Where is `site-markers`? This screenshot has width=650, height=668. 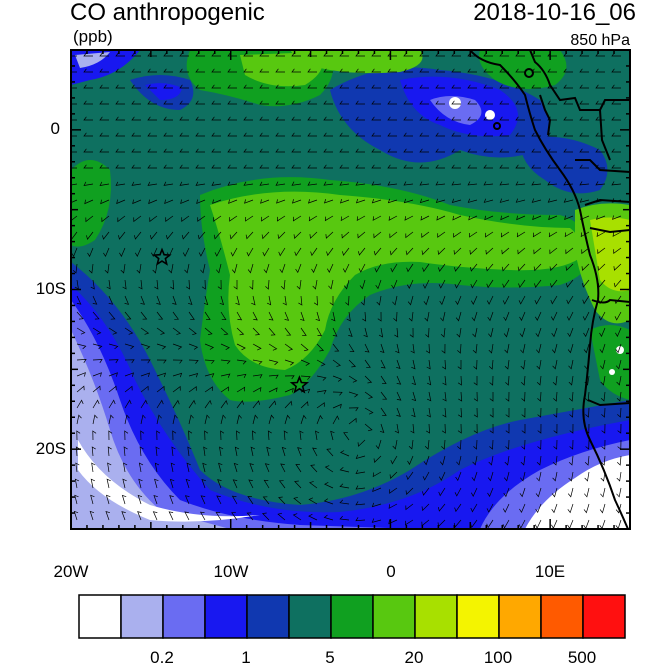 site-markers is located at coordinates (231, 320).